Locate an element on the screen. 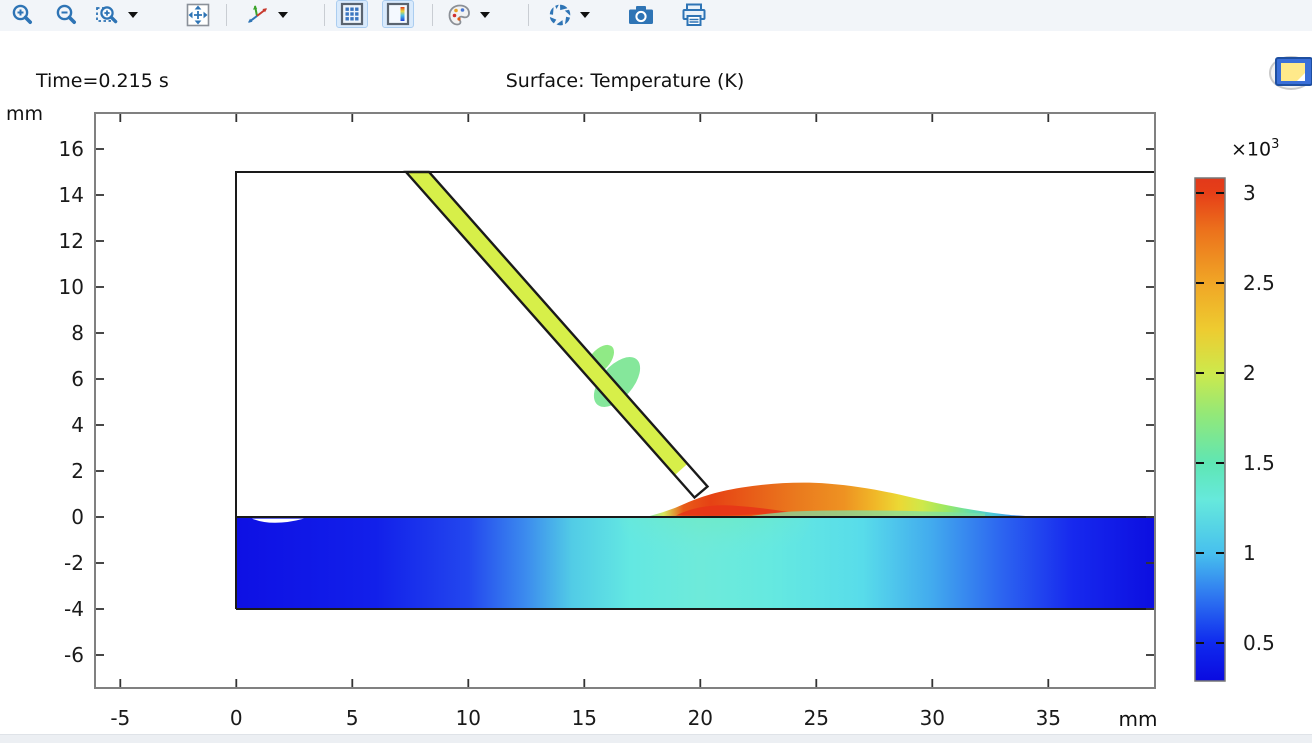  colorbar-tick-label: 1.5 is located at coordinates (1259, 463).